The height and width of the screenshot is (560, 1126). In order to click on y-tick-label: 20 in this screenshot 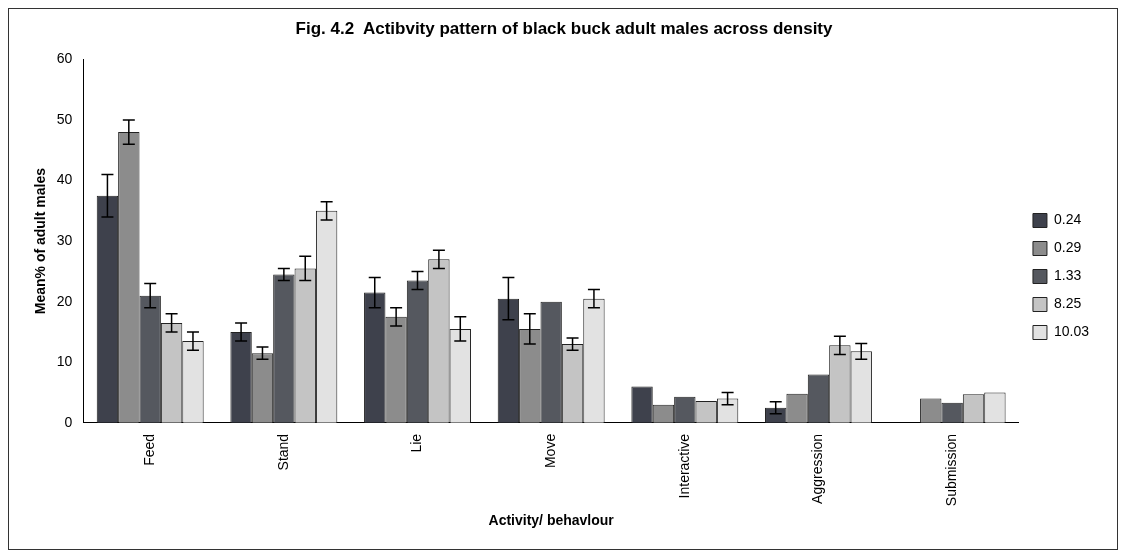, I will do `click(64, 300)`.